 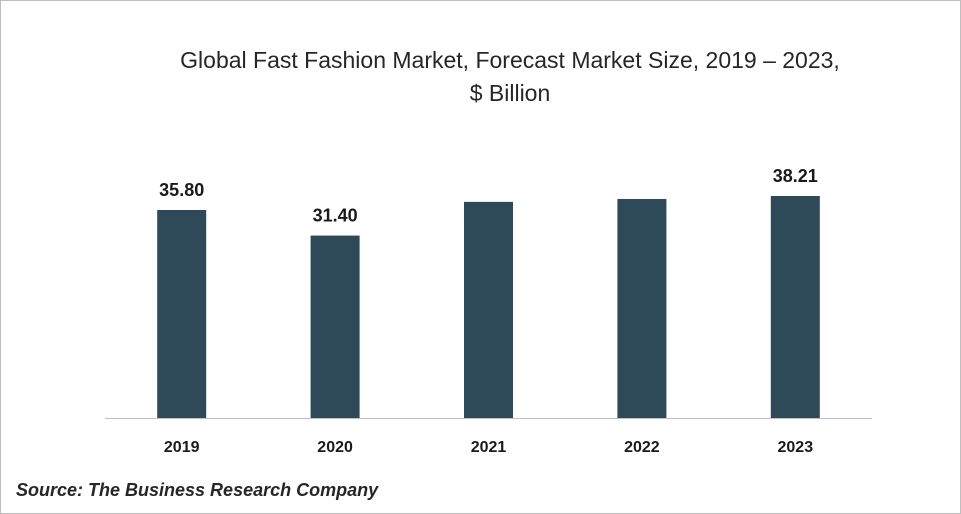 I want to click on bar-2023, so click(x=795, y=306).